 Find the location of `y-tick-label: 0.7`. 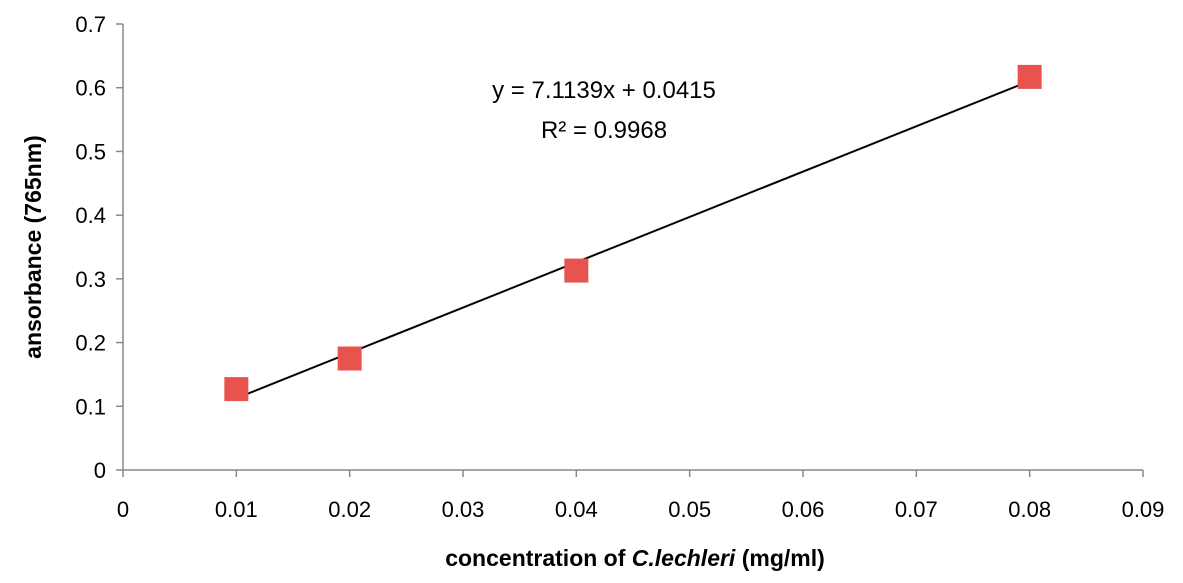

y-tick-label: 0.7 is located at coordinates (90, 24).